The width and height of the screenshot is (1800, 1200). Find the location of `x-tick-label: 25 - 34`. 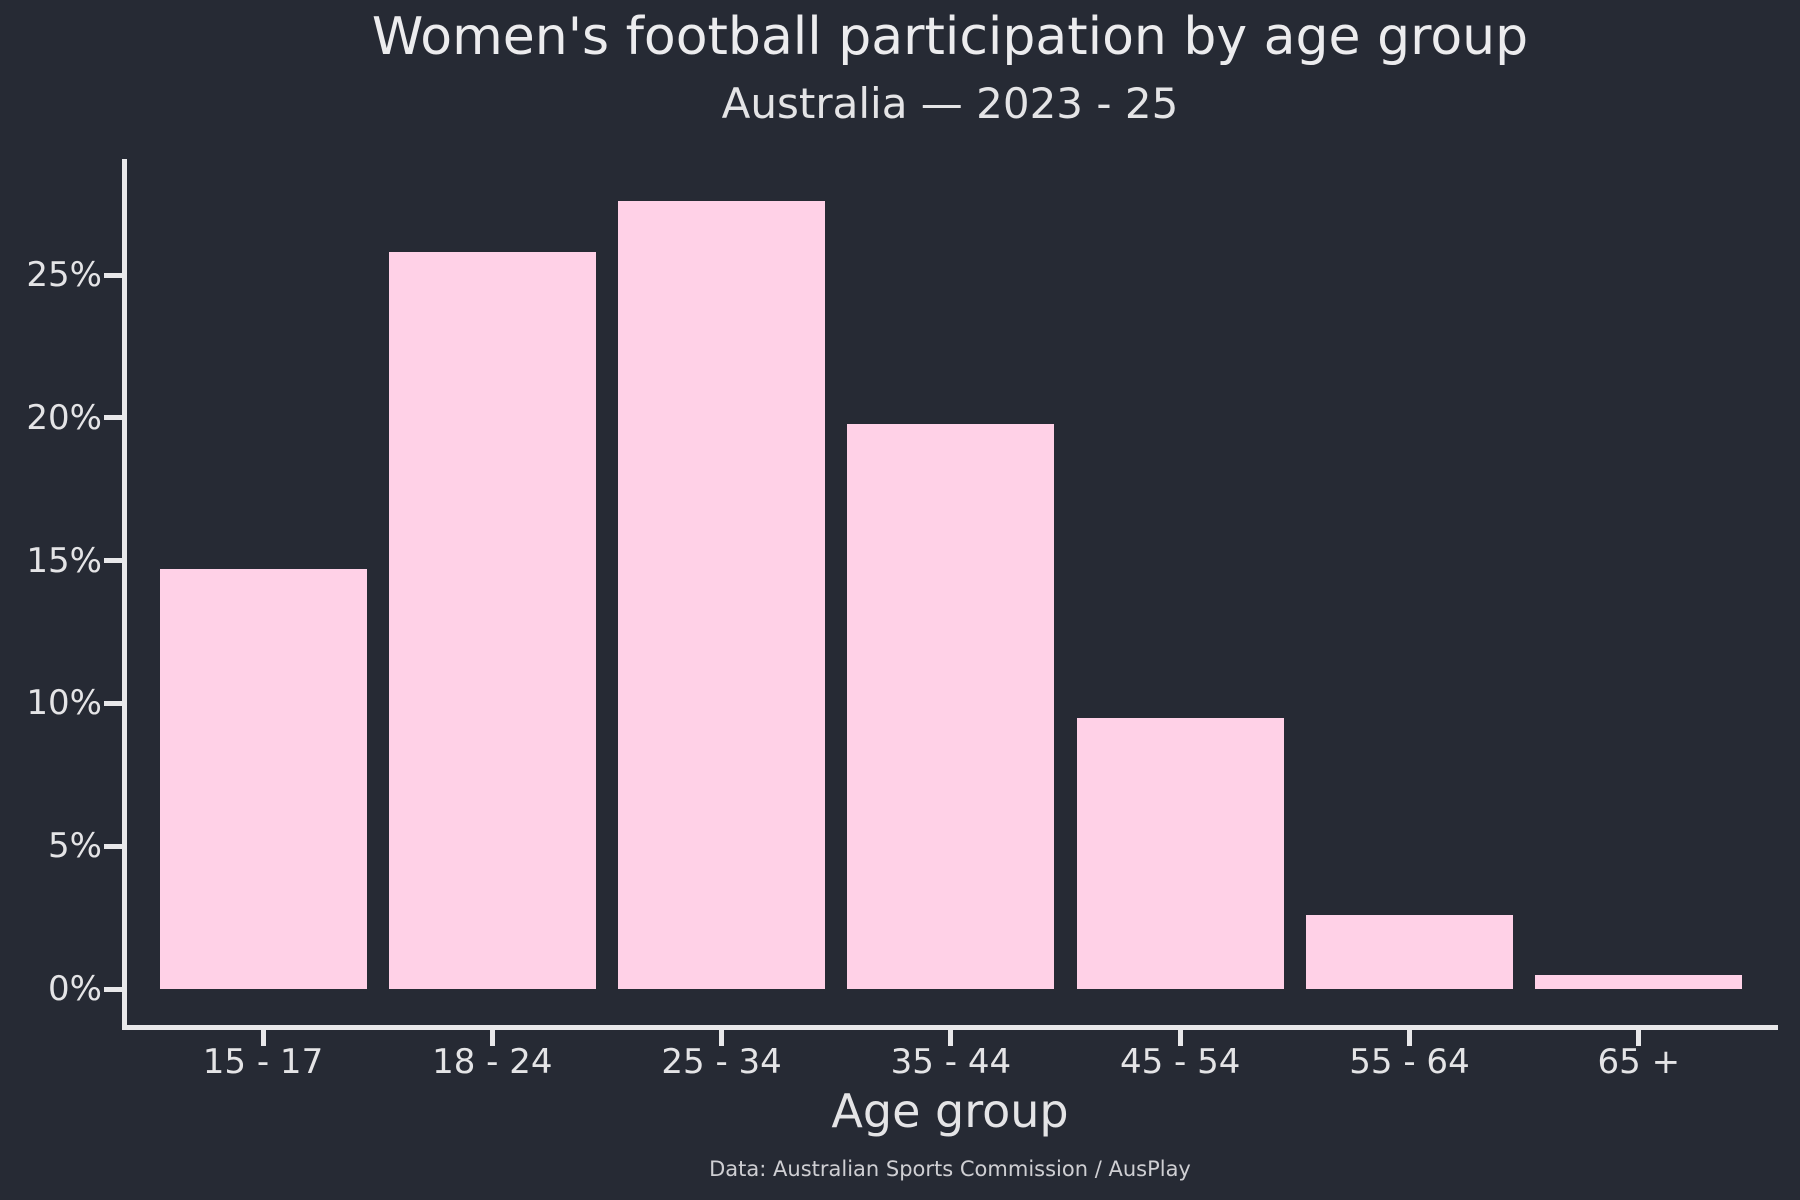

x-tick-label: 25 - 34 is located at coordinates (721, 1062).